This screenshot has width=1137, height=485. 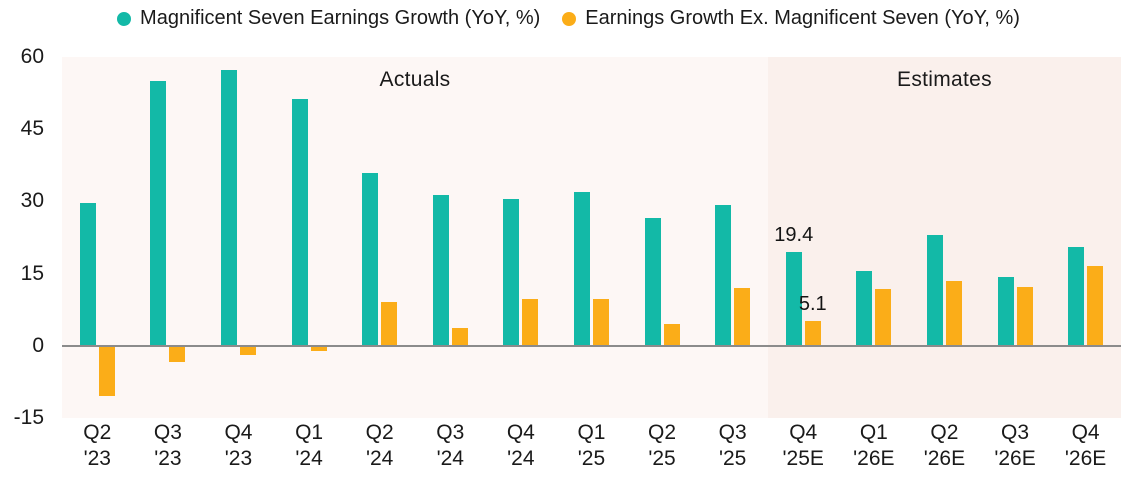 What do you see at coordinates (309, 446) in the screenshot?
I see `x-axis-tick-label: Q1'24` at bounding box center [309, 446].